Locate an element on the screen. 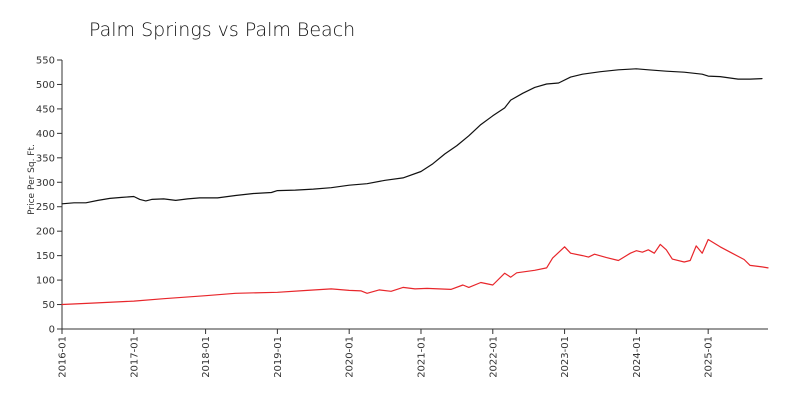 This screenshot has width=800, height=404. y-tick-label: 250 is located at coordinates (45, 207).